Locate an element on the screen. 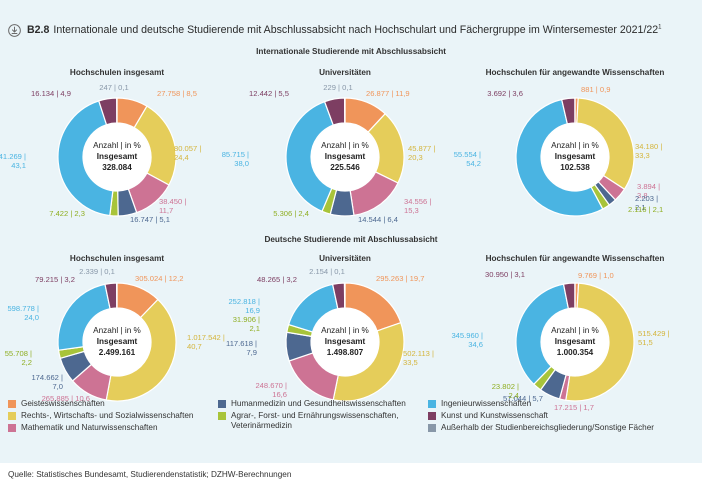 The width and height of the screenshot is (702, 487). legend-label: Mathematik und Naturwissenschaften is located at coordinates (89, 427).